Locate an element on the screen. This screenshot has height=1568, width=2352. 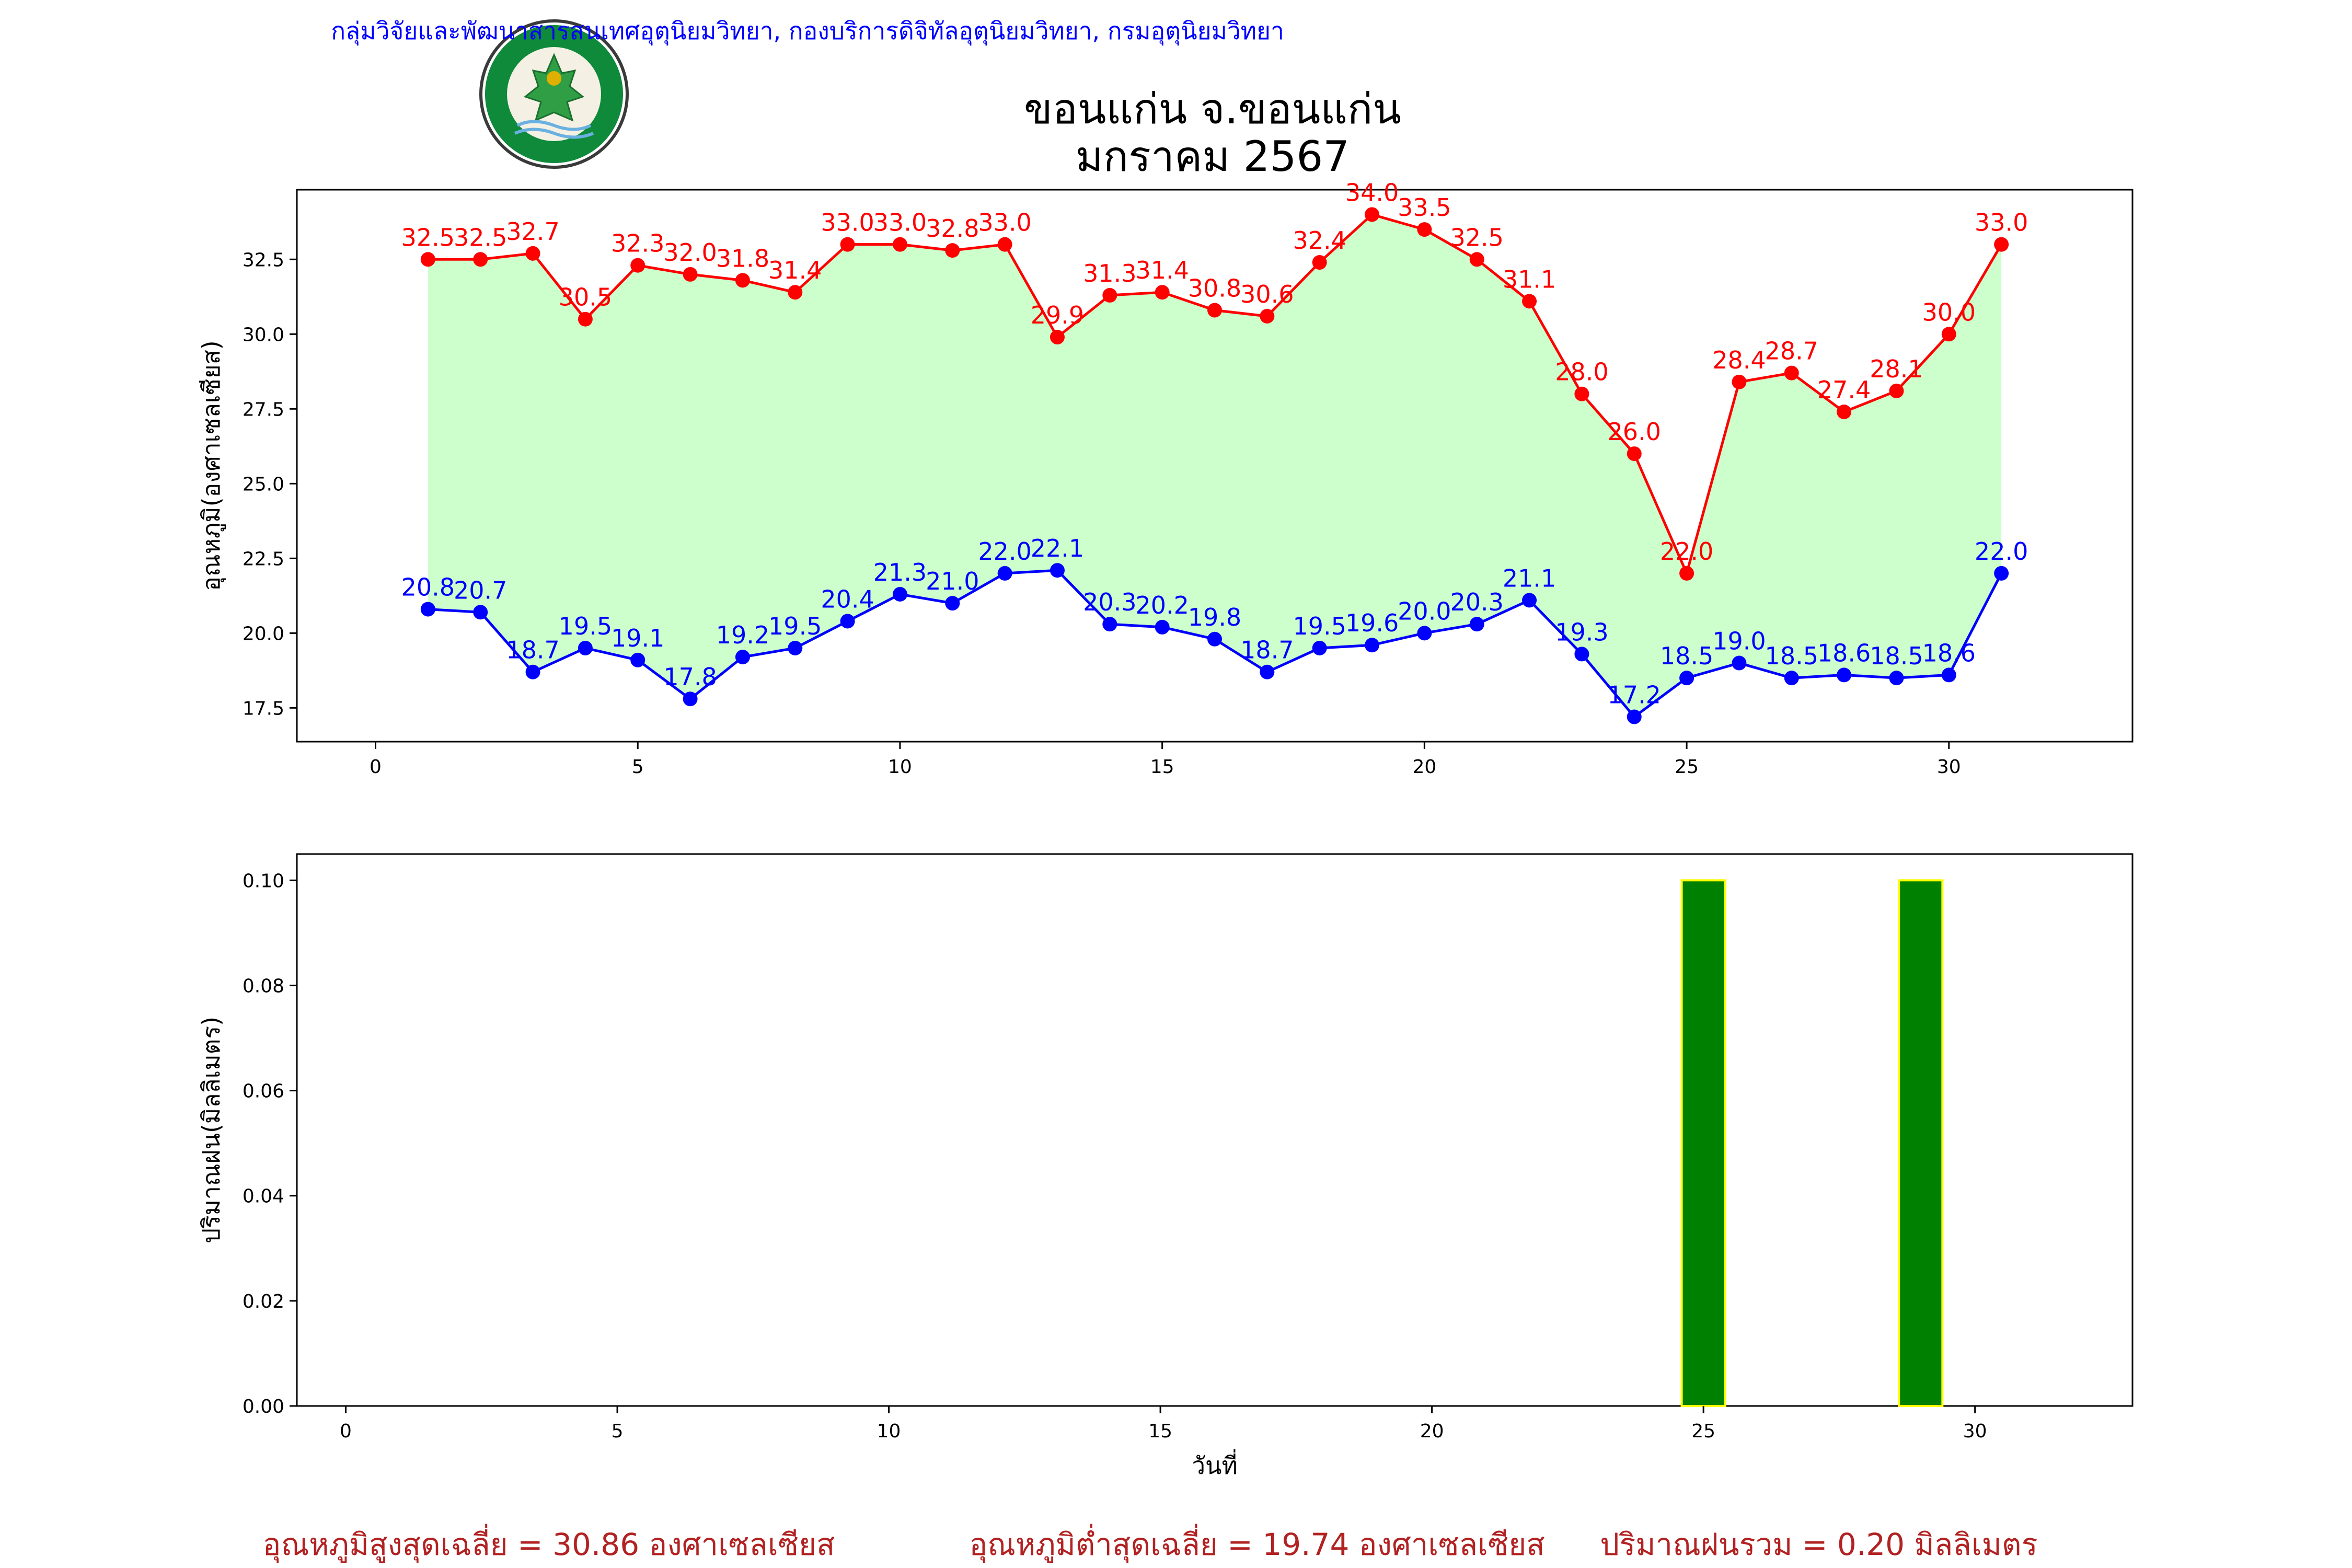
rainfall-y-axis-label: ปริมาณฝน(มิลลิเมตร) is located at coordinates (211, 1130).